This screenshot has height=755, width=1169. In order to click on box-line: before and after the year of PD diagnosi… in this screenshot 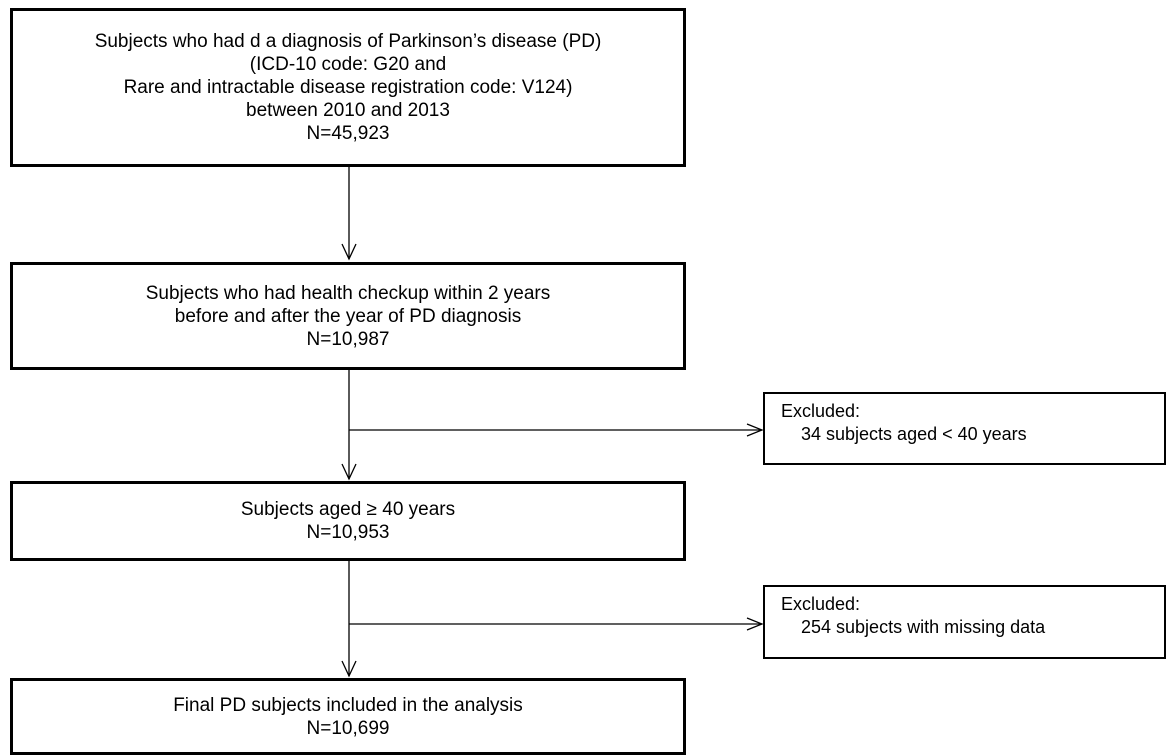, I will do `click(348, 316)`.